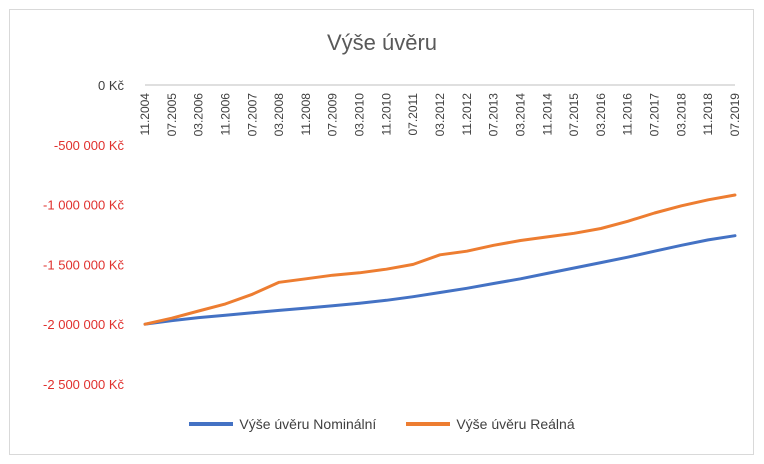 This screenshot has width=764, height=464. Describe the element at coordinates (628, 114) in the screenshot. I see `x-tick-label: 11.2016` at that location.